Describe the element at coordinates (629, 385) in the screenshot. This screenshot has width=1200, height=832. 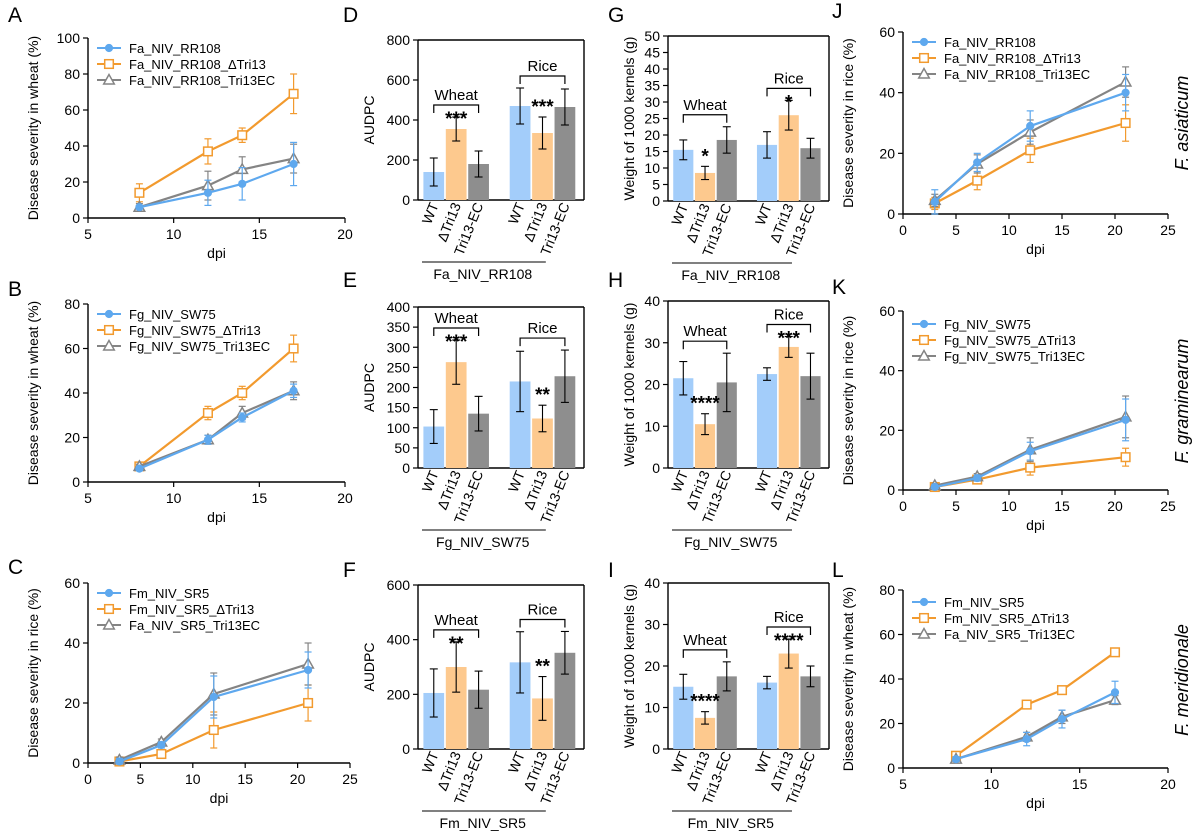
I see `y-axis-title: Weight of 1000 kernels (g)` at that location.